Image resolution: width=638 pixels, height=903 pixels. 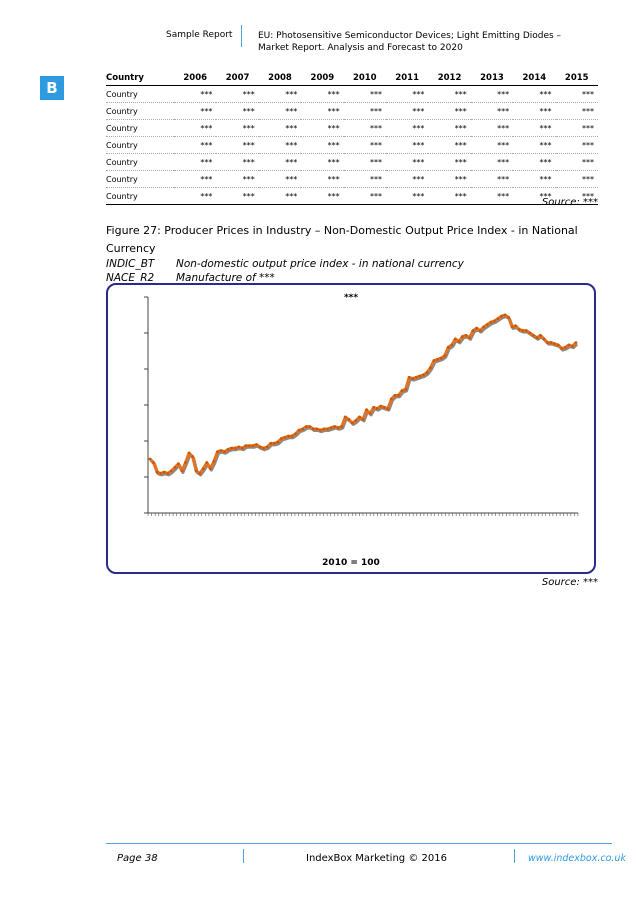 I want to click on column-header-year: 2006, so click(x=195, y=77).